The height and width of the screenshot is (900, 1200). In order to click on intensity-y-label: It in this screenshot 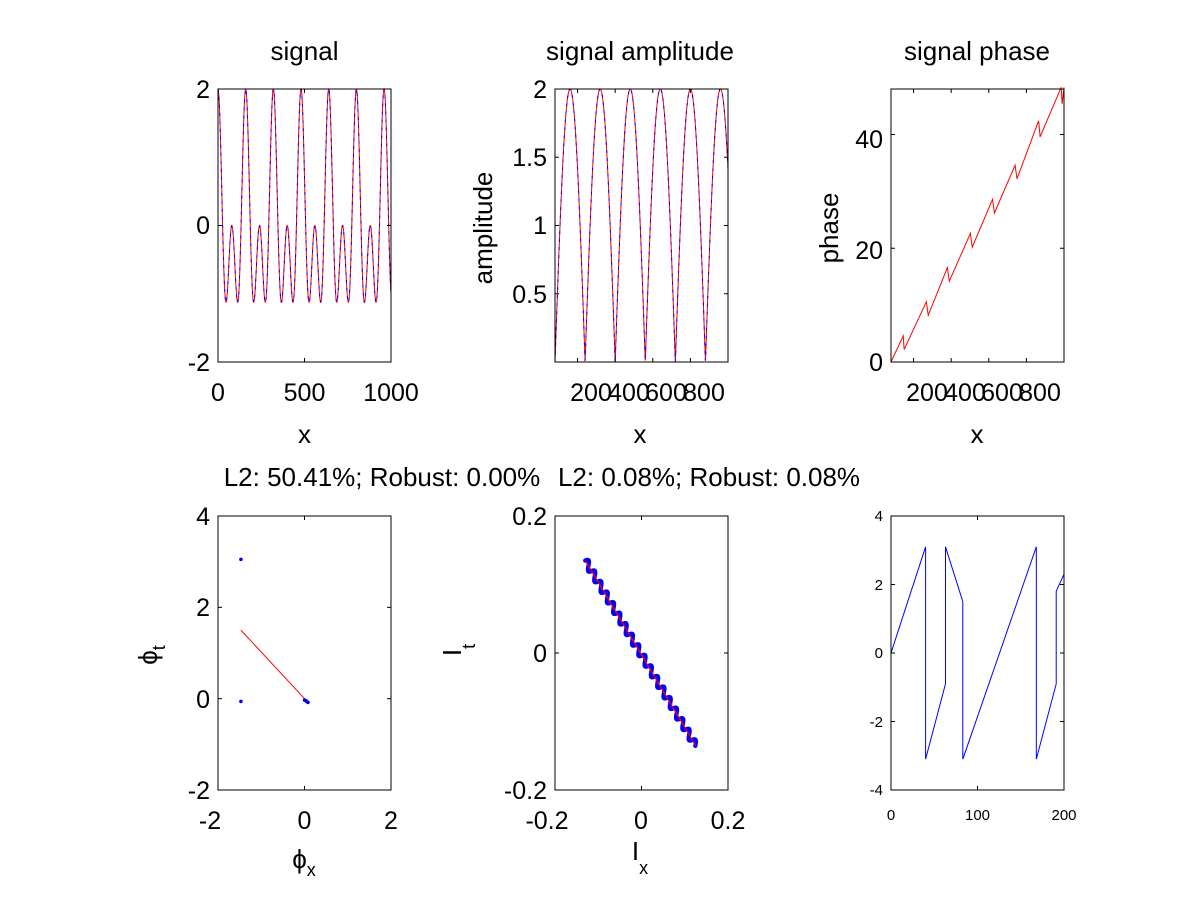, I will do `click(458, 650)`.